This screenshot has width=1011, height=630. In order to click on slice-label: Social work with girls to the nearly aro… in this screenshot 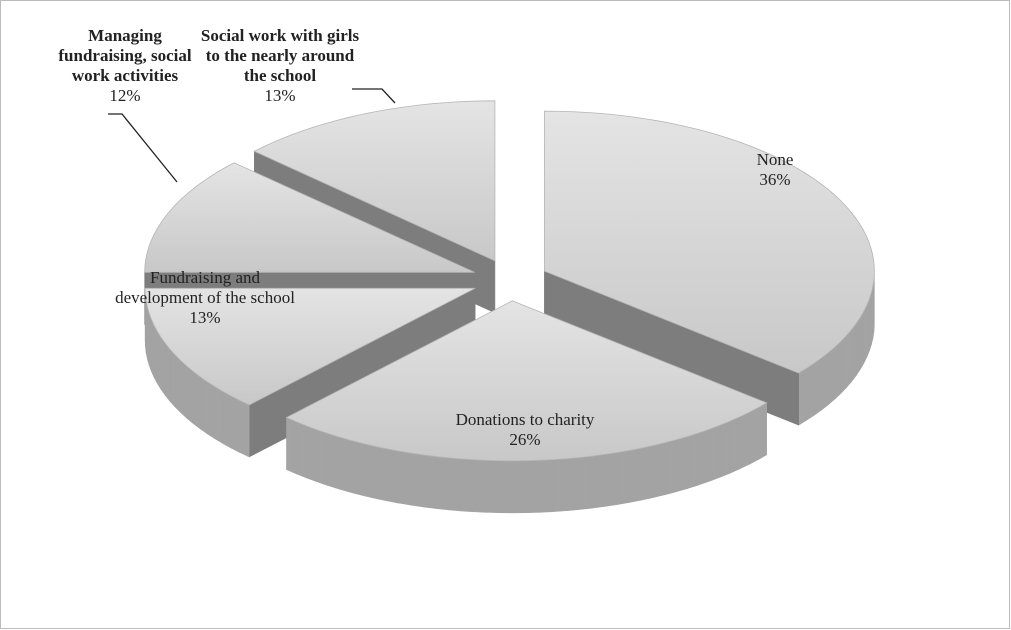, I will do `click(280, 66)`.